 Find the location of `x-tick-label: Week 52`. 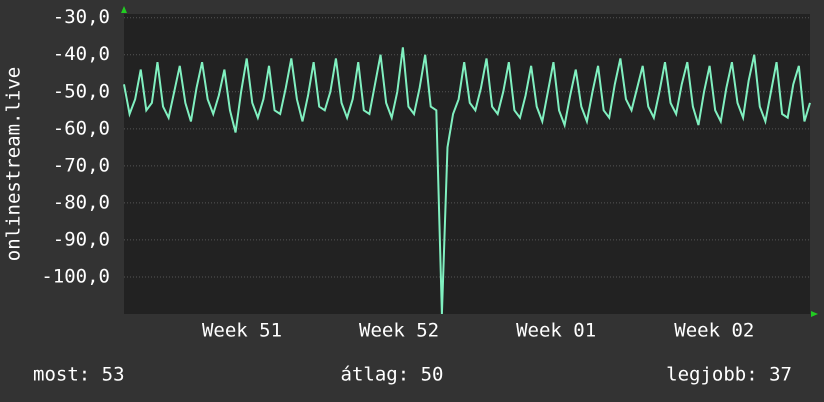

x-tick-label: Week 52 is located at coordinates (399, 331).